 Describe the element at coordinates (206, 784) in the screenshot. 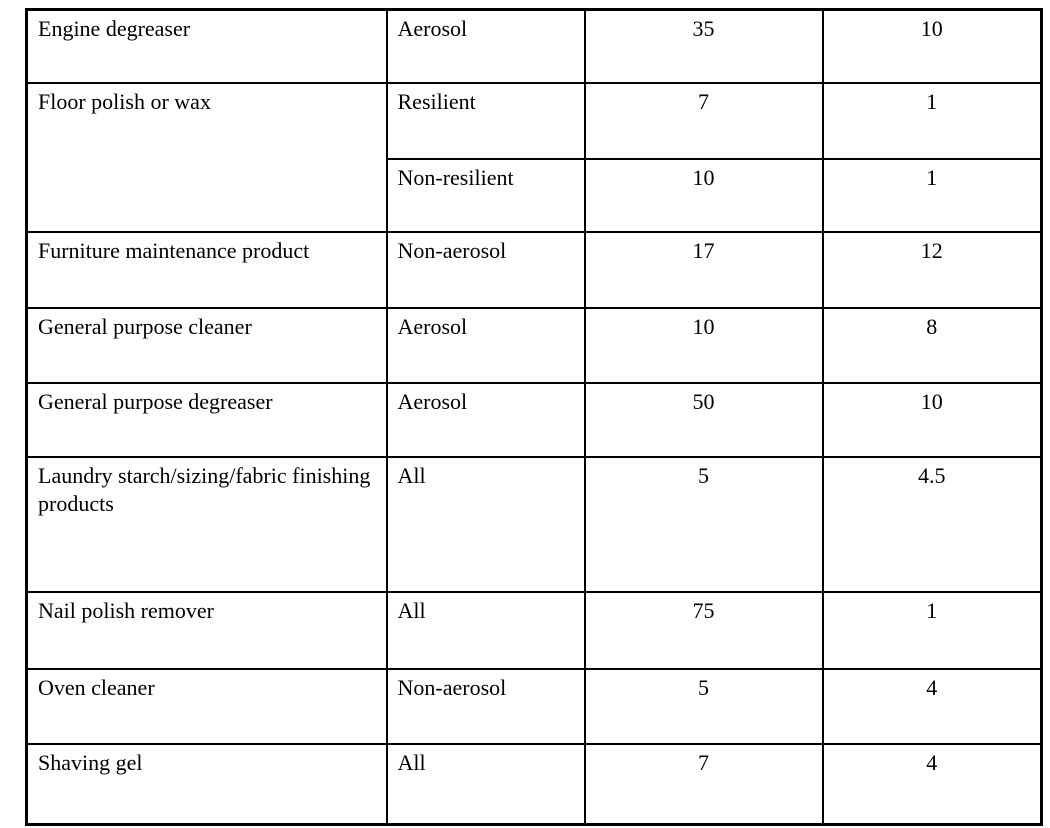

I see `product-cell: Shaving gel` at that location.